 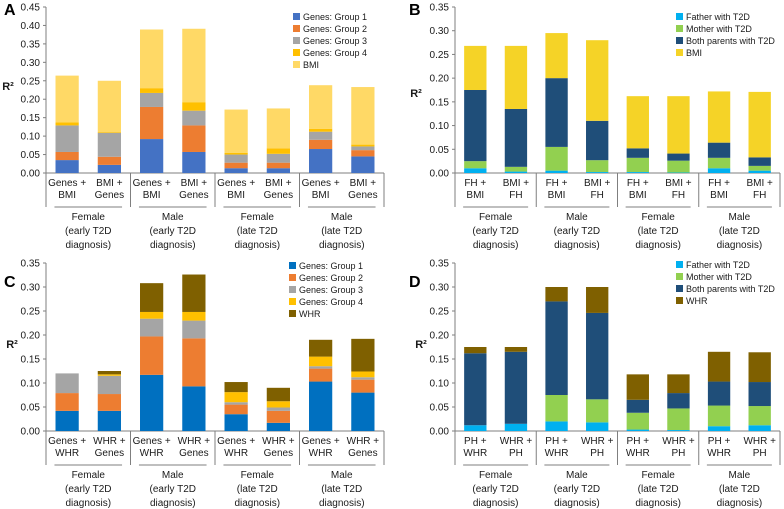 What do you see at coordinates (597, 453) in the screenshot?
I see `x-category-label: PH` at bounding box center [597, 453].